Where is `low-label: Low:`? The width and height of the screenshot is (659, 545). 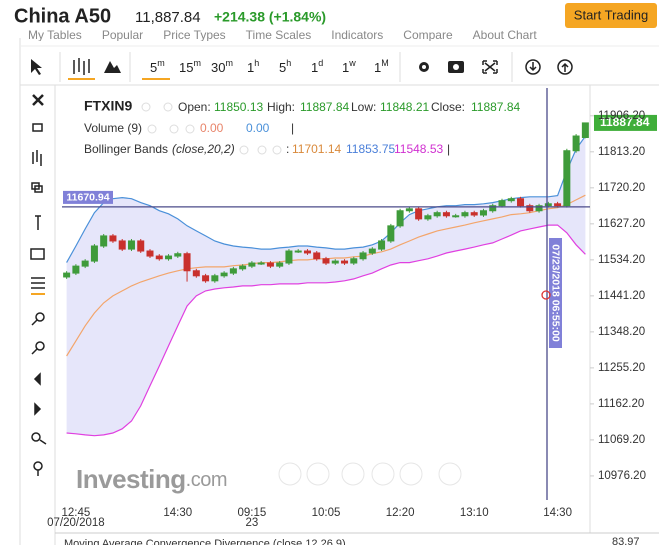
low-label: Low: is located at coordinates (363, 107).